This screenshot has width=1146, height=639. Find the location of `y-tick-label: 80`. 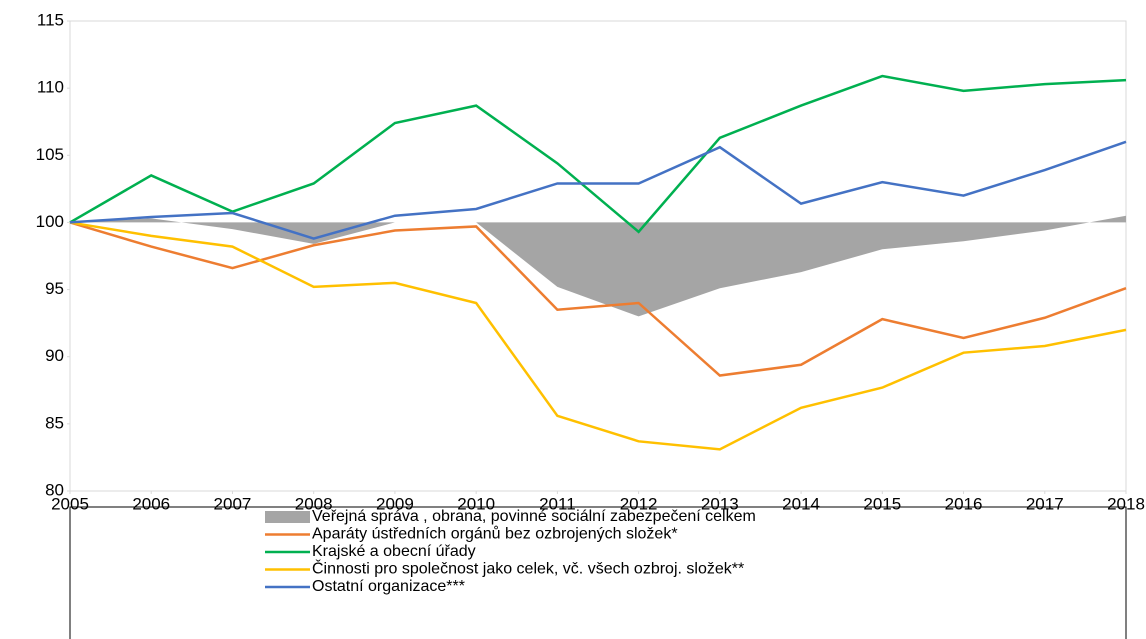

y-tick-label: 80 is located at coordinates (54, 489).